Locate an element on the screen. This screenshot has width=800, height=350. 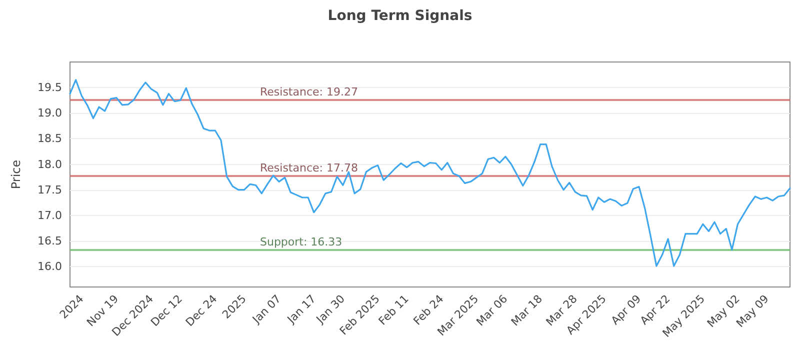
ref-line-label: Resistance: 17.78 is located at coordinates (309, 168).